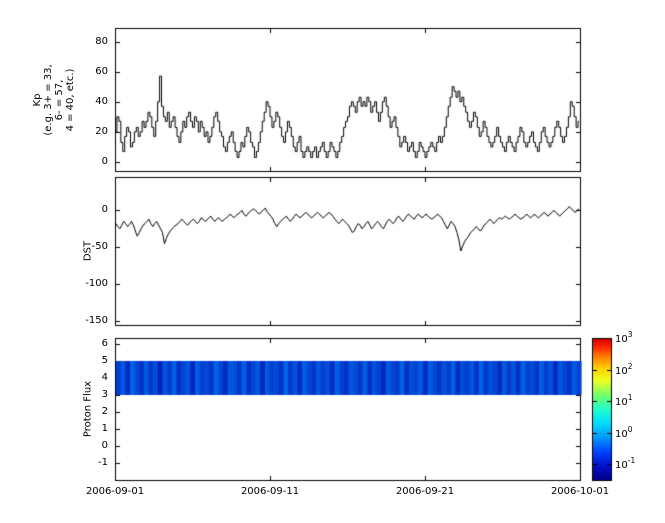 This screenshot has width=665, height=523. What do you see at coordinates (425, 491) in the screenshot?
I see `xtick-label: 2006-09-21` at bounding box center [425, 491].